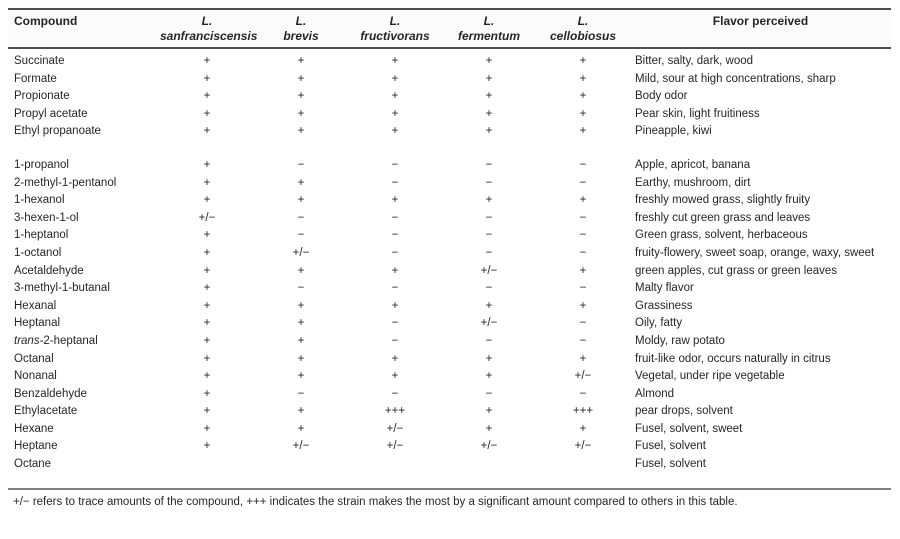 The image size is (900, 539). Describe the element at coordinates (693, 164) in the screenshot. I see `flavor-cell: Apple, apricot, banana` at that location.